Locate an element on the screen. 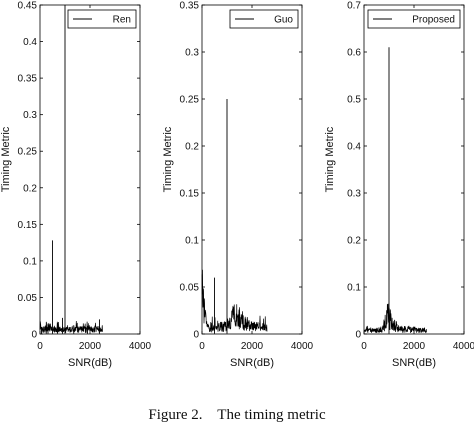 This screenshot has height=428, width=474. y-tick-label: 0.6 is located at coordinates (354, 53).